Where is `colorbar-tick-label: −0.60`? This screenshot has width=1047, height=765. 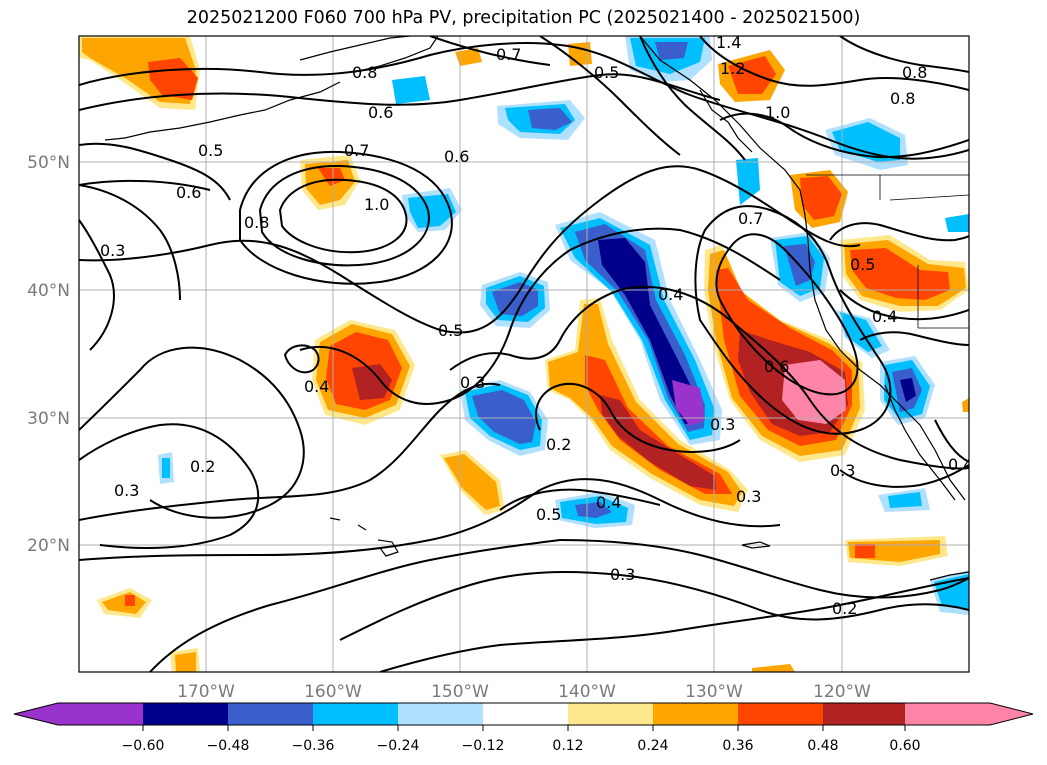
colorbar-tick-label: −0.60 is located at coordinates (143, 746).